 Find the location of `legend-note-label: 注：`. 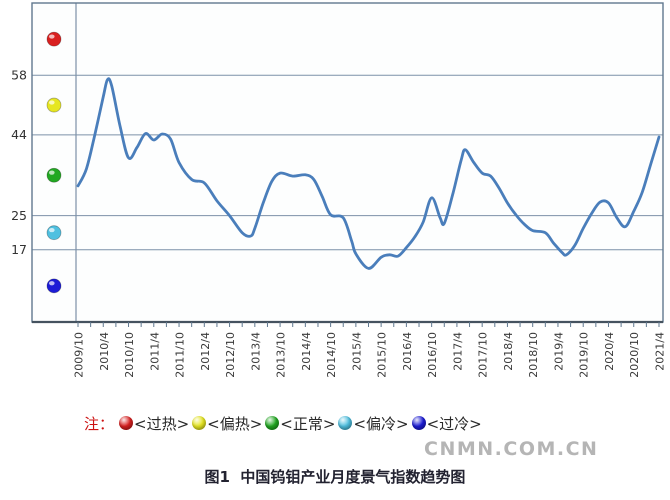

legend-note-label: 注： is located at coordinates (99, 423).